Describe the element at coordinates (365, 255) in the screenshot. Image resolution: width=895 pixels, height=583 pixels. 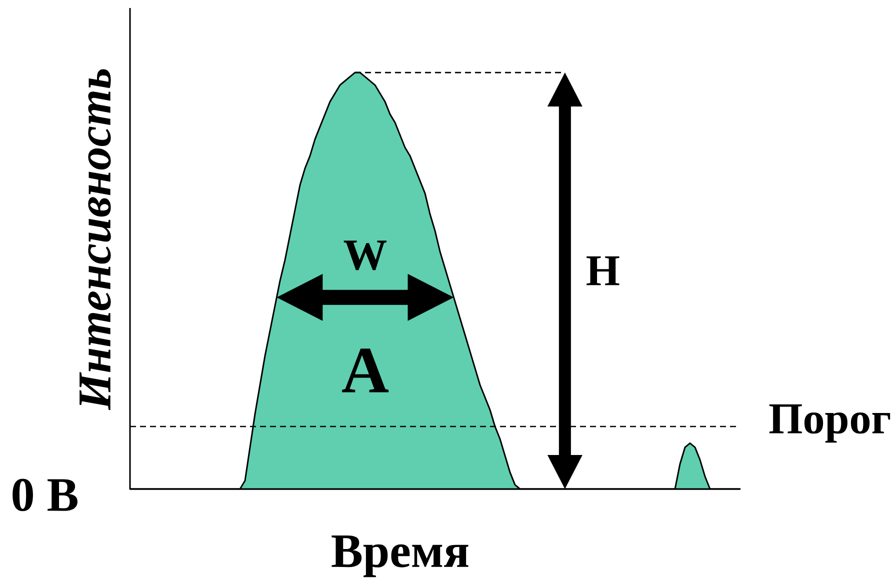
I see `annotation: W` at that location.